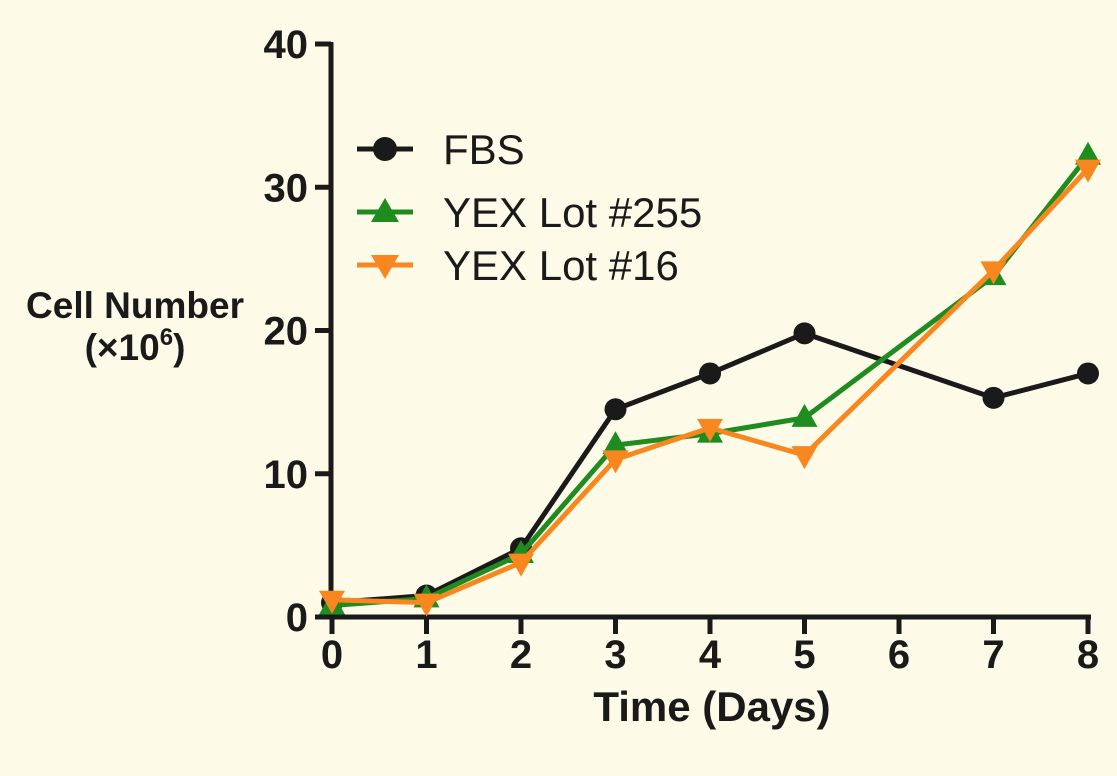  Describe the element at coordinates (711, 706) in the screenshot. I see `x-axis-title: Time (Days)` at that location.